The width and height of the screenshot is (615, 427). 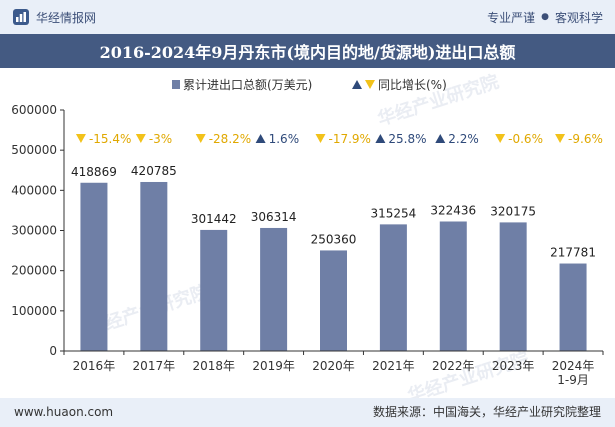 I want to click on y-axis: 0 100000 200000 300000 400000 500000 600000, so click(x=38, y=230).